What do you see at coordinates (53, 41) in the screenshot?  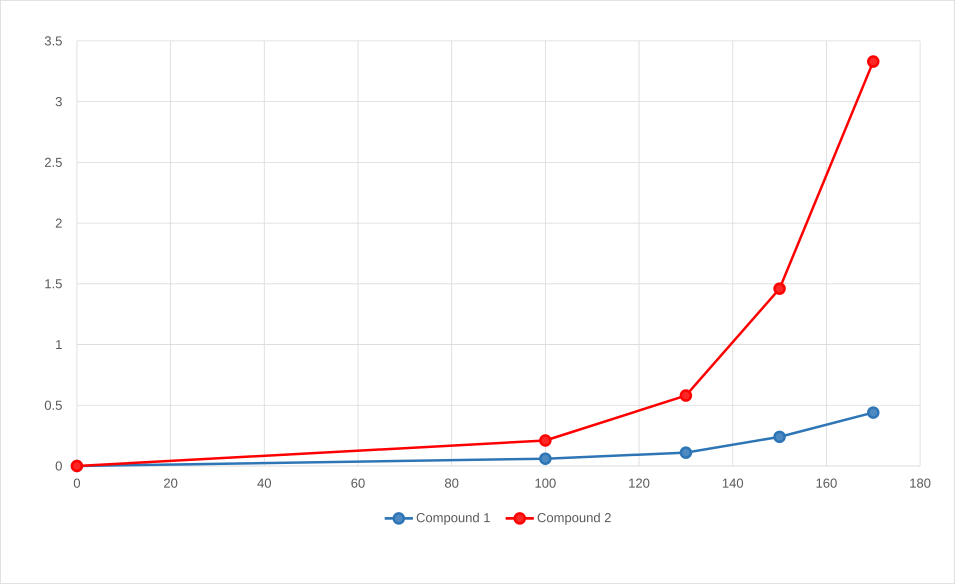 I see `y-tick-label: 3.5` at bounding box center [53, 41].